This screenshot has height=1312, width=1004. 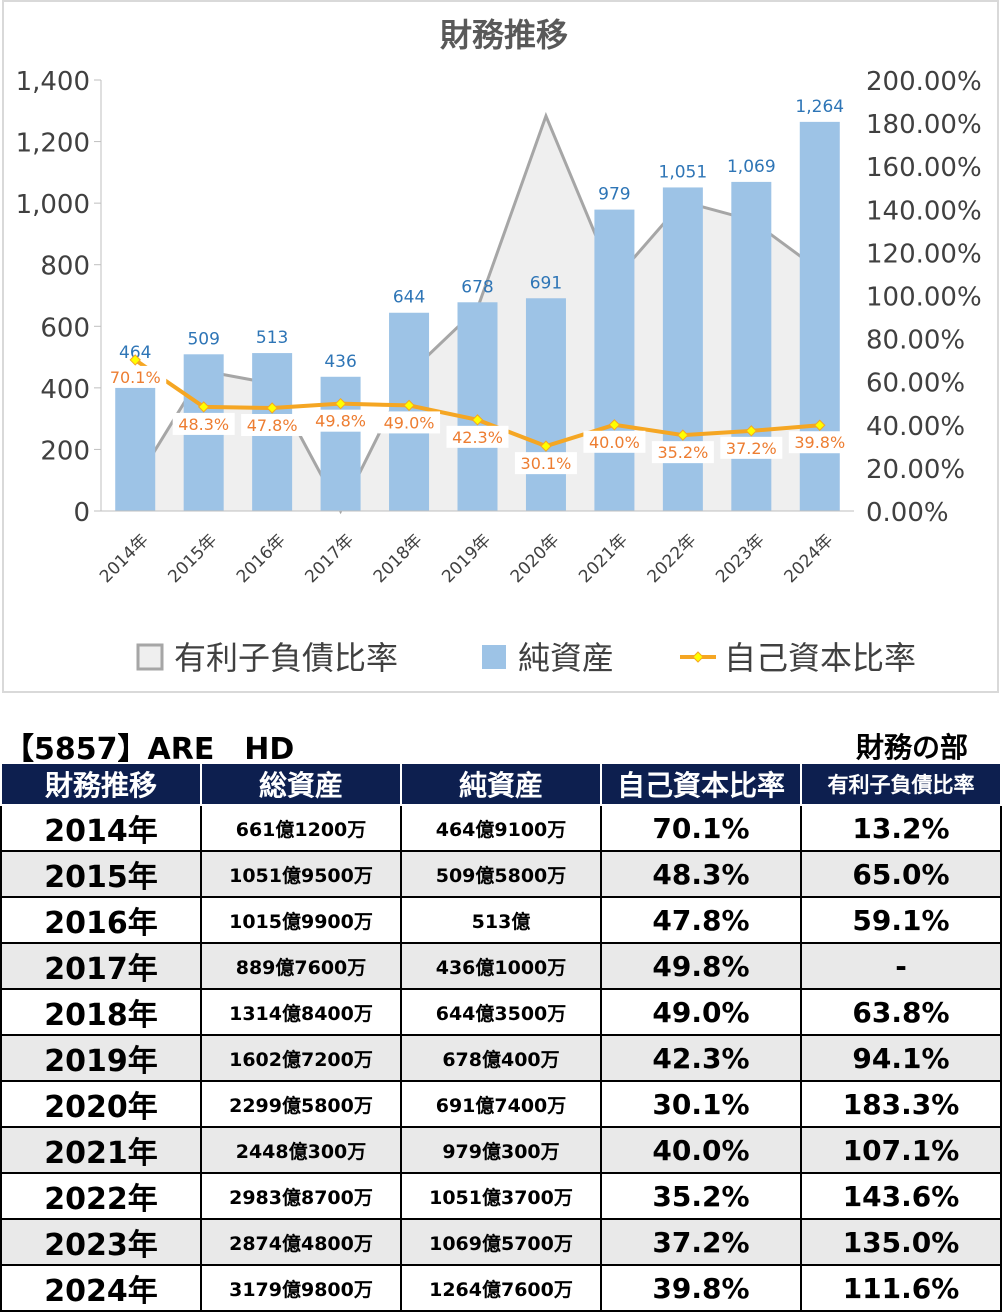 I want to click on x-axis-tick: 2014年, so click(x=124, y=558).